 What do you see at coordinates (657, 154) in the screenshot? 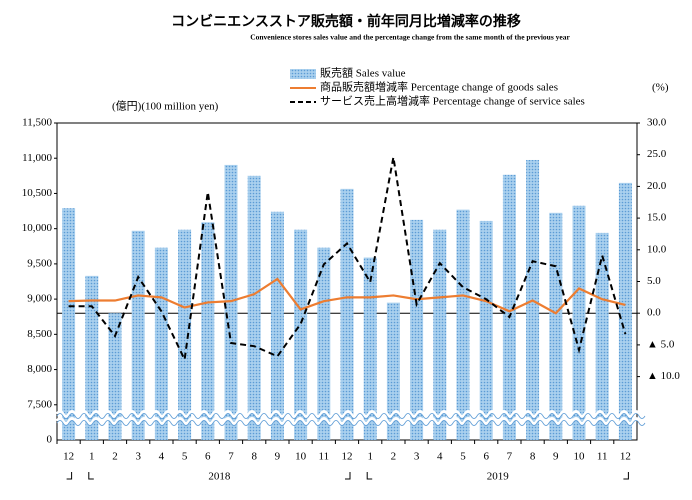
I see `y2-tick-label: 25.0` at bounding box center [657, 154].